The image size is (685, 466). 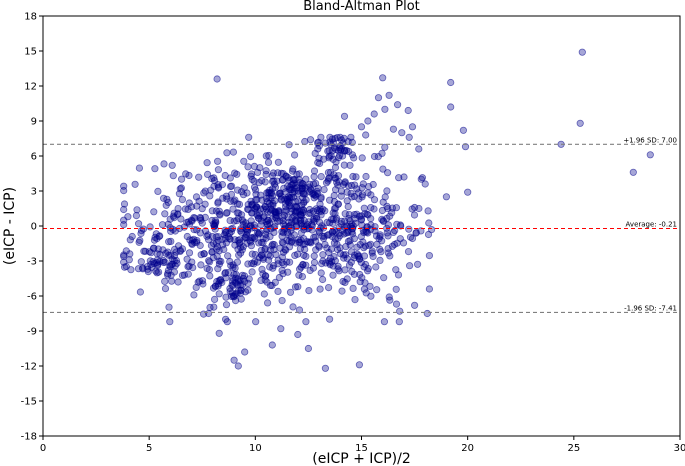 I want to click on x-tick-label: 5, so click(x=149, y=448).